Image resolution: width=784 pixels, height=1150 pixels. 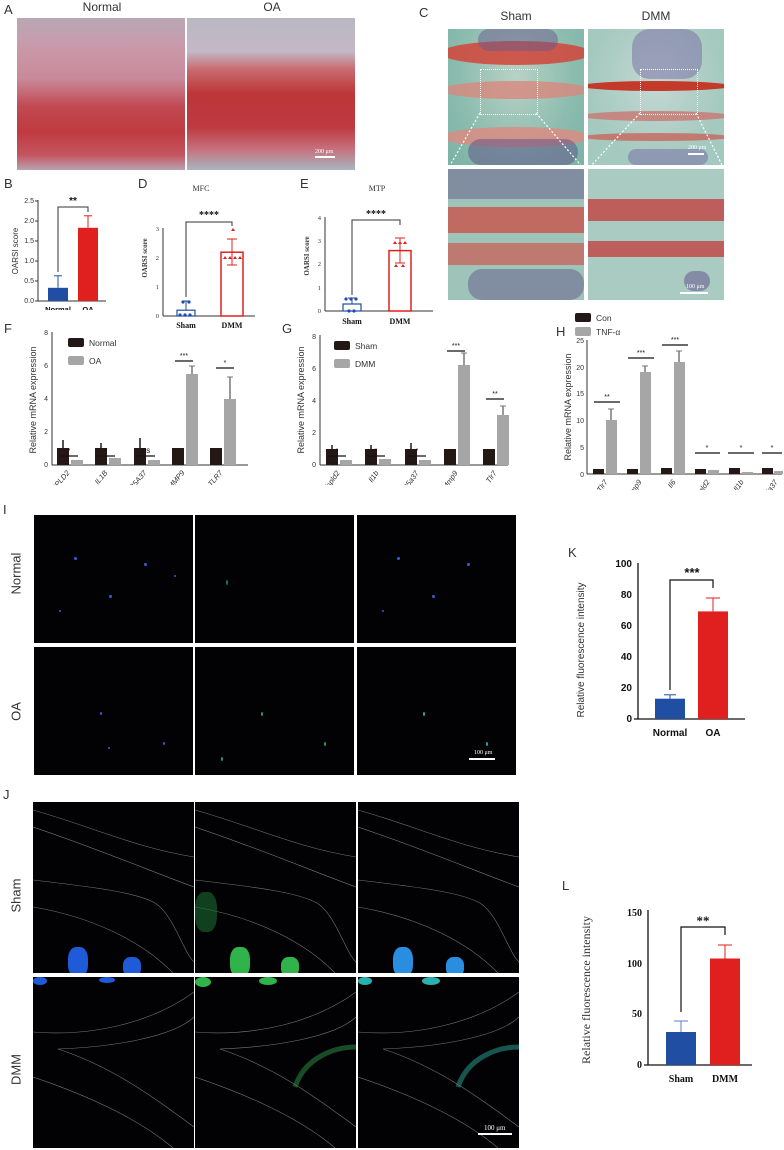 What do you see at coordinates (5, 509) in the screenshot?
I see `panel-label-i: I` at bounding box center [5, 509].